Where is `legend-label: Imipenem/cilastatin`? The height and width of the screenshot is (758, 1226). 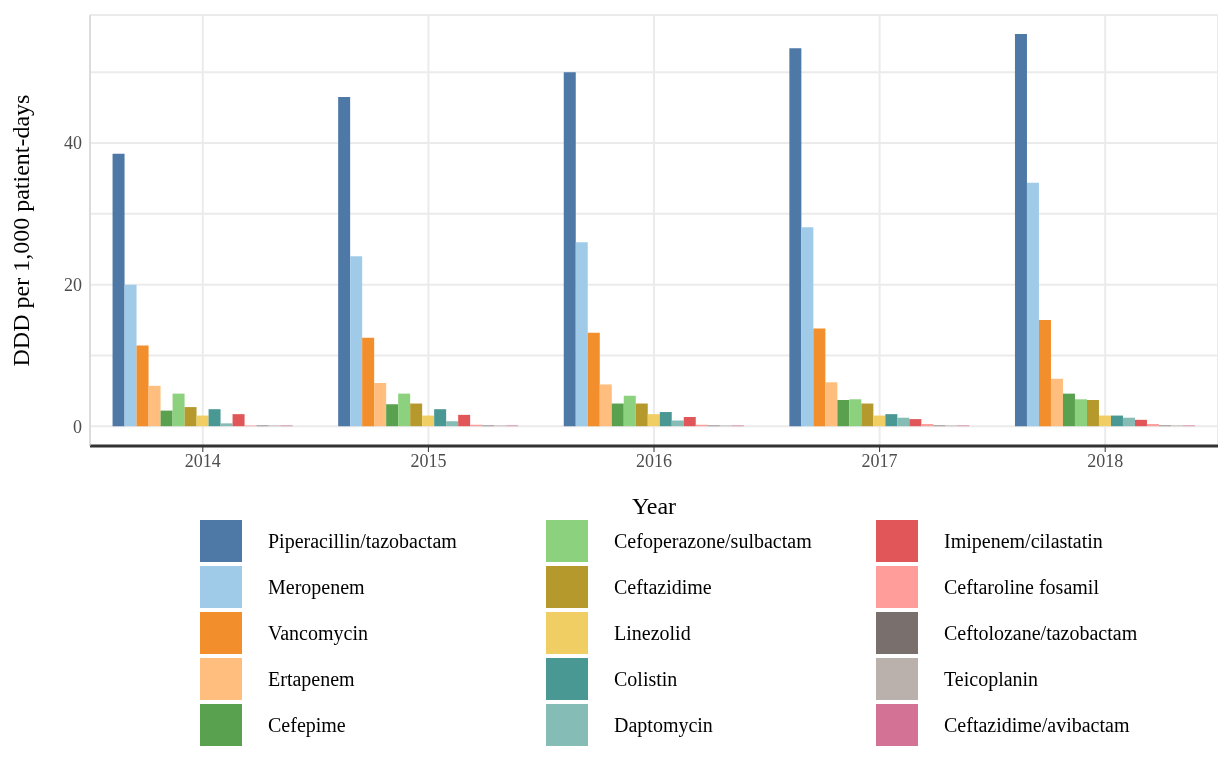
legend-label: Imipenem/cilastatin is located at coordinates (1023, 541).